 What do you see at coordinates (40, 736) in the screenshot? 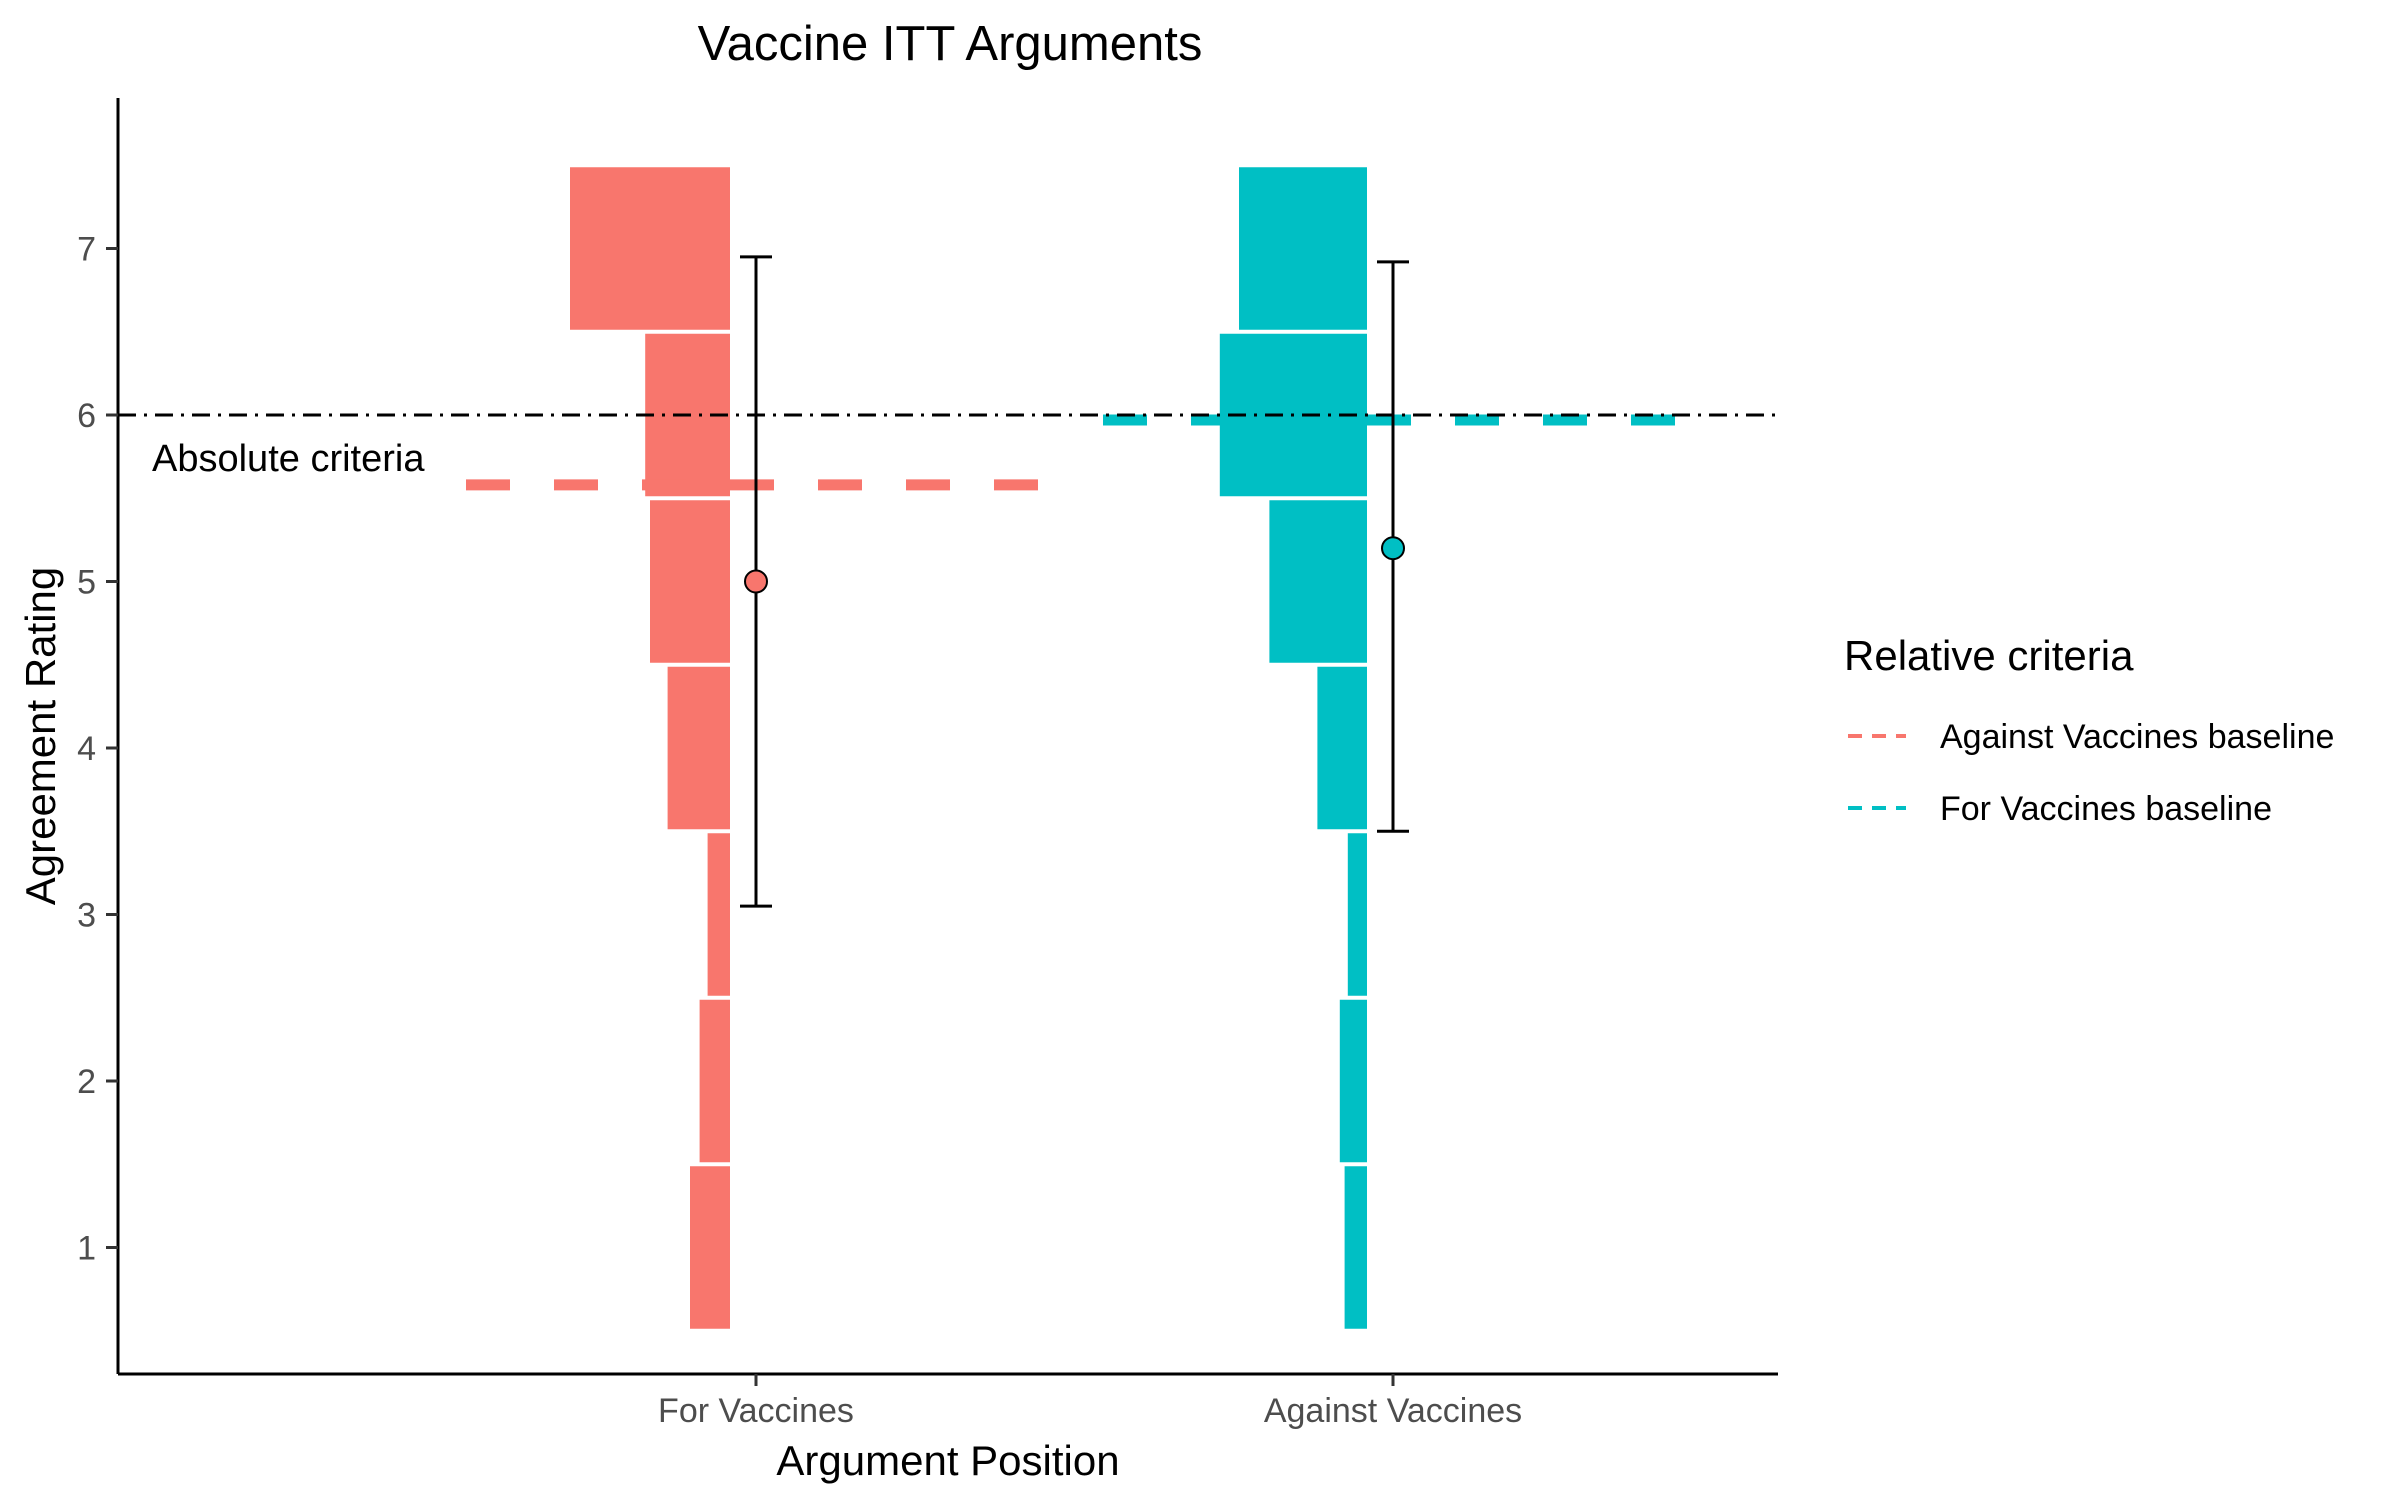
I see `y-axis-title: Agreement Rating` at bounding box center [40, 736].